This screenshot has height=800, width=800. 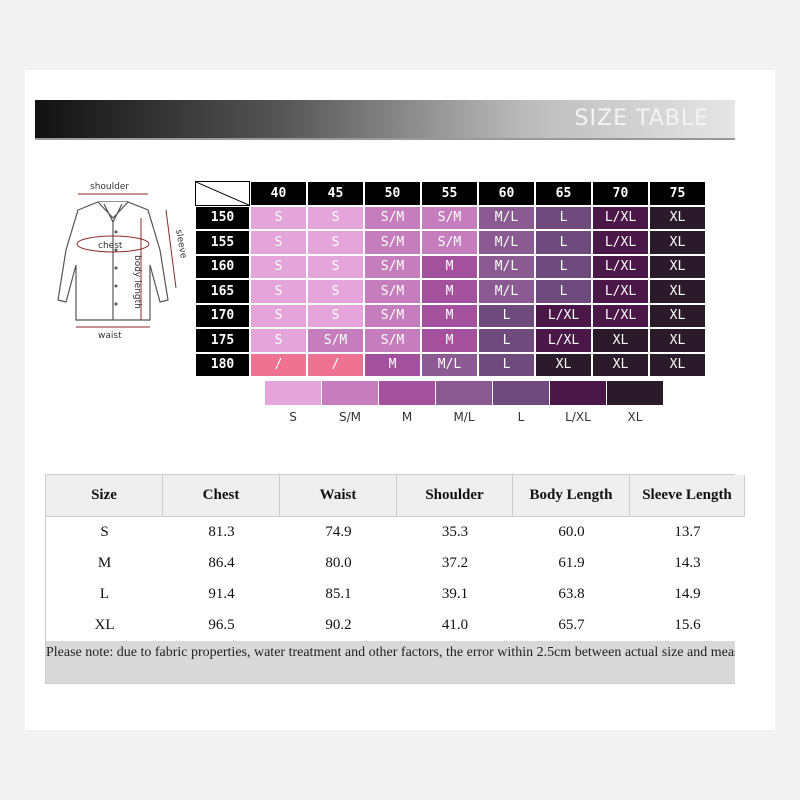 I want to click on legend-label: S, so click(x=293, y=417).